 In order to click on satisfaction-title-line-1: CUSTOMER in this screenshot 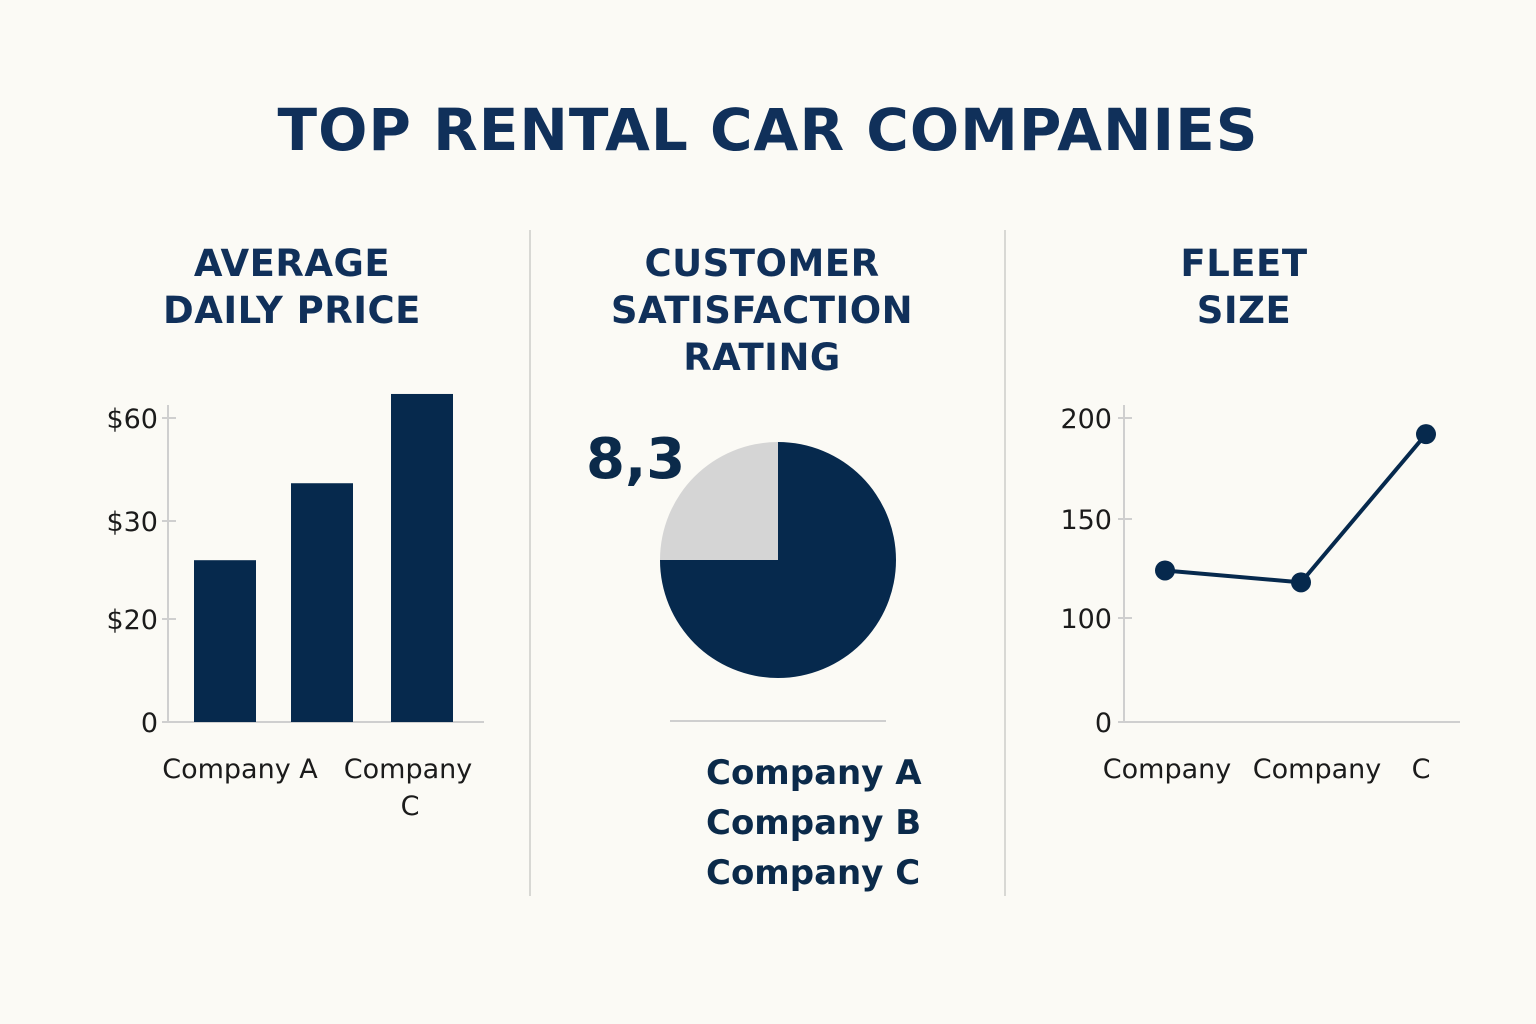, I will do `click(762, 263)`.